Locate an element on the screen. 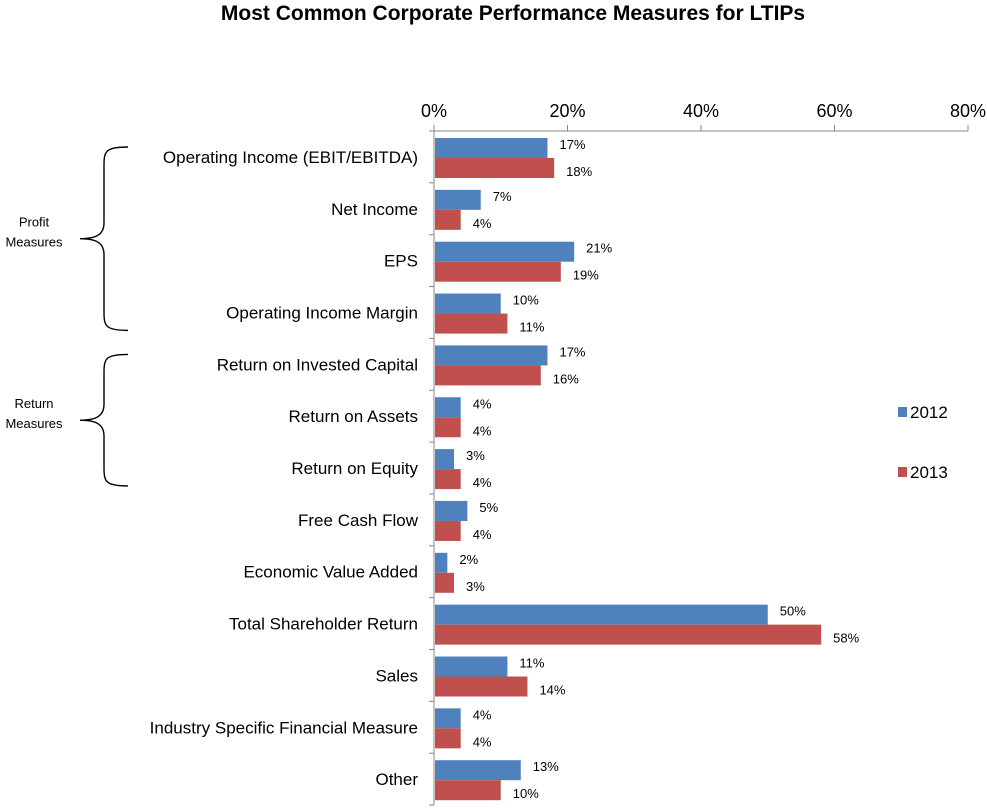 This screenshot has width=987, height=808. x-tick-label: 60% is located at coordinates (834, 111).